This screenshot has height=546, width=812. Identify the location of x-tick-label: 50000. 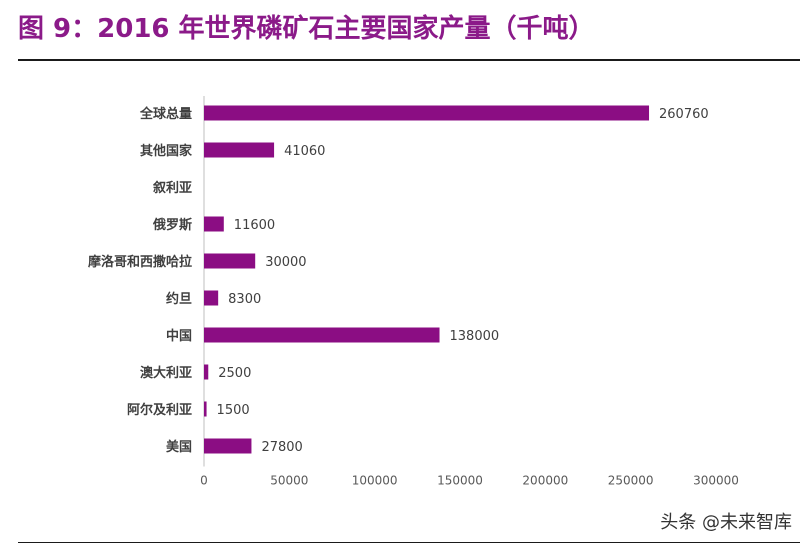
(289, 481).